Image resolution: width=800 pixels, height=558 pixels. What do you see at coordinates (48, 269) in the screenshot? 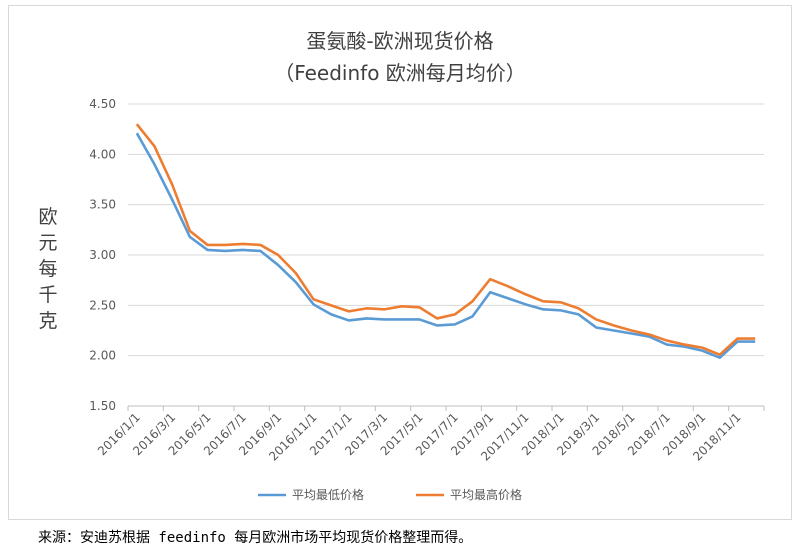
I see `y-axis-label: 欧元每千克` at bounding box center [48, 269].